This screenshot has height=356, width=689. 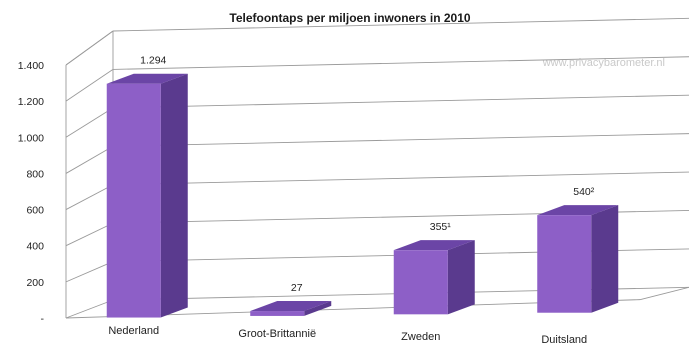 What do you see at coordinates (133, 331) in the screenshot?
I see `x-category-label: Nederland` at bounding box center [133, 331].